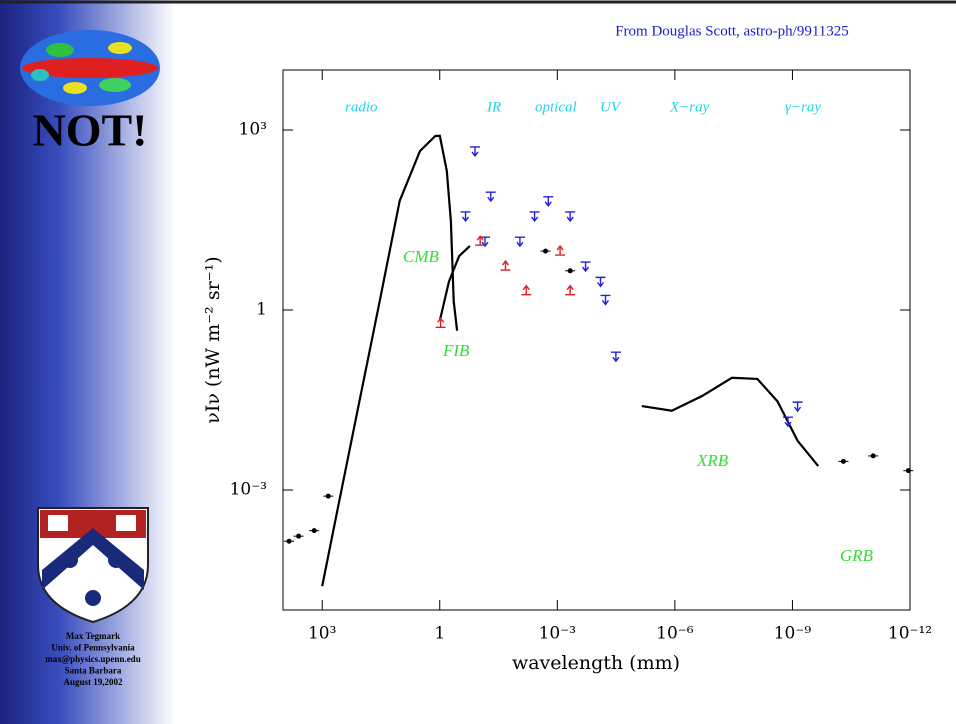 The height and width of the screenshot is (724, 956). Describe the element at coordinates (421, 256) in the screenshot. I see `component-label: CMB` at that location.